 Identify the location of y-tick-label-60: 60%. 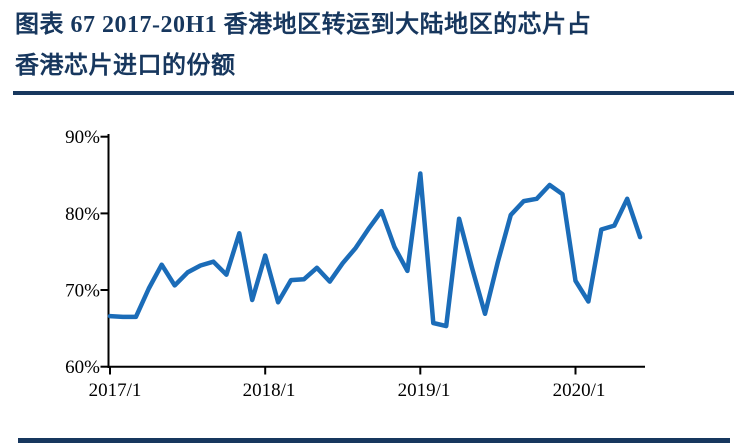
(82, 367).